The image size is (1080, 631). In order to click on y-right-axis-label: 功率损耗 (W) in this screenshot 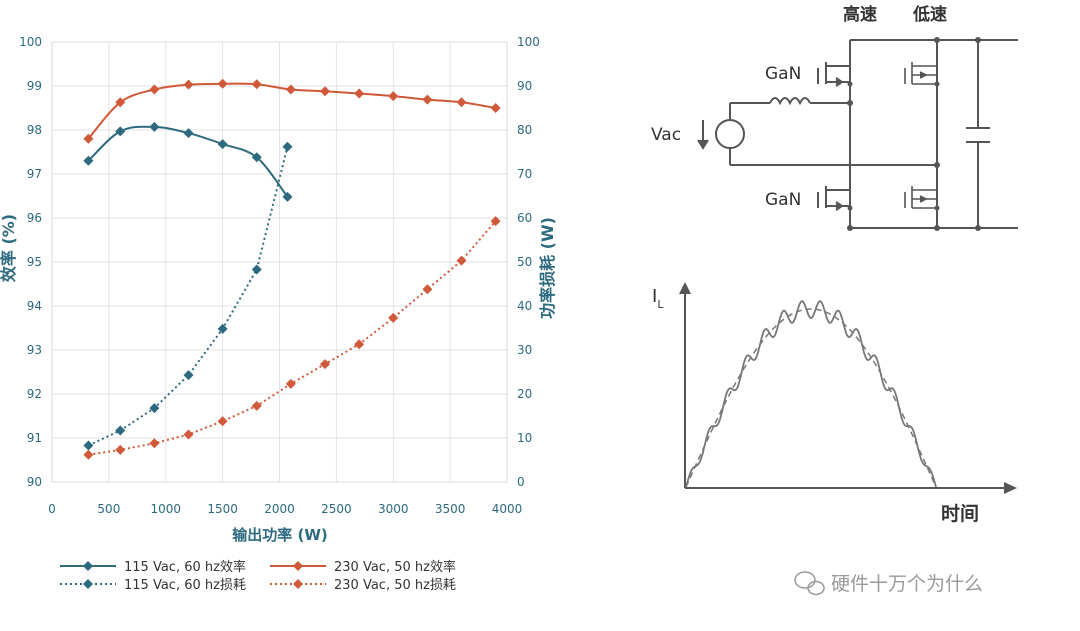, I will do `click(547, 268)`.